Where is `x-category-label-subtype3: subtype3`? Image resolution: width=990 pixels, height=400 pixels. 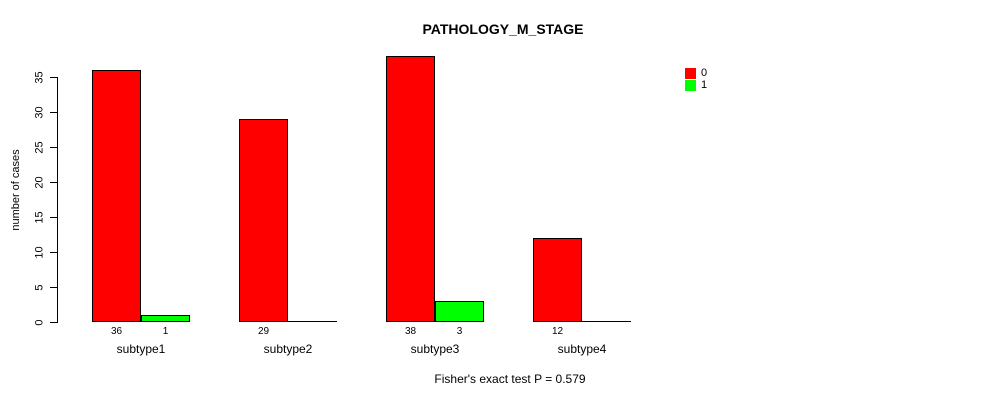 x-category-label-subtype3: subtype3 is located at coordinates (435, 349).